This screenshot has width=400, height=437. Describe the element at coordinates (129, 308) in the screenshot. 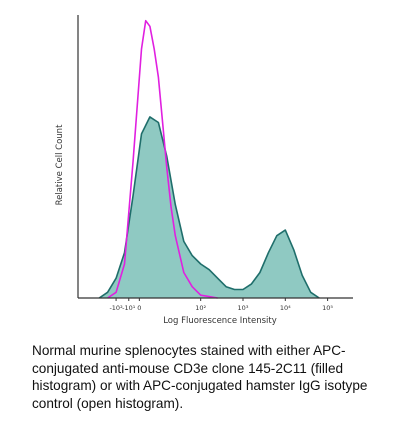

I see `x-tick-label-2: -10¹` at that location.